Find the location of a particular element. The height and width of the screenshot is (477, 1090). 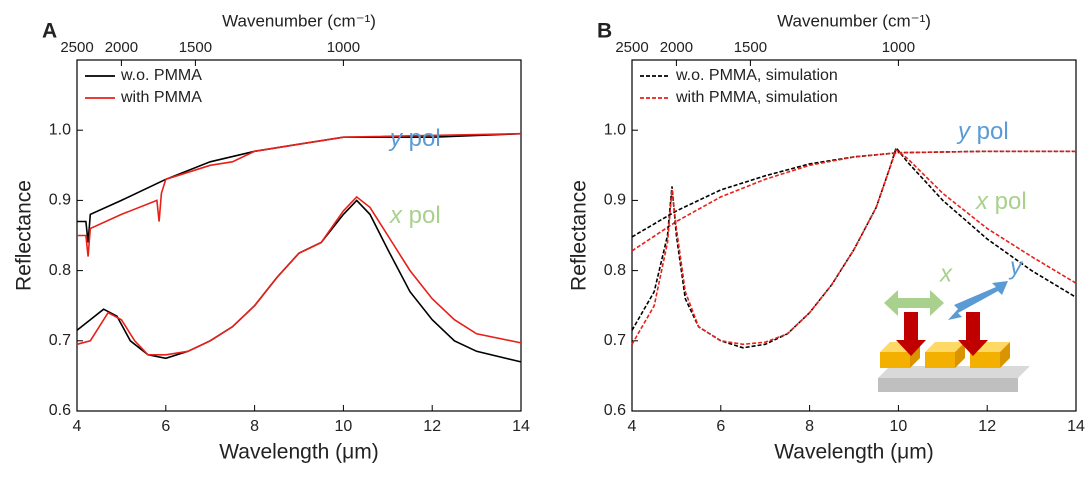

legend-label: with PMMA, simulation is located at coordinates (756, 97).